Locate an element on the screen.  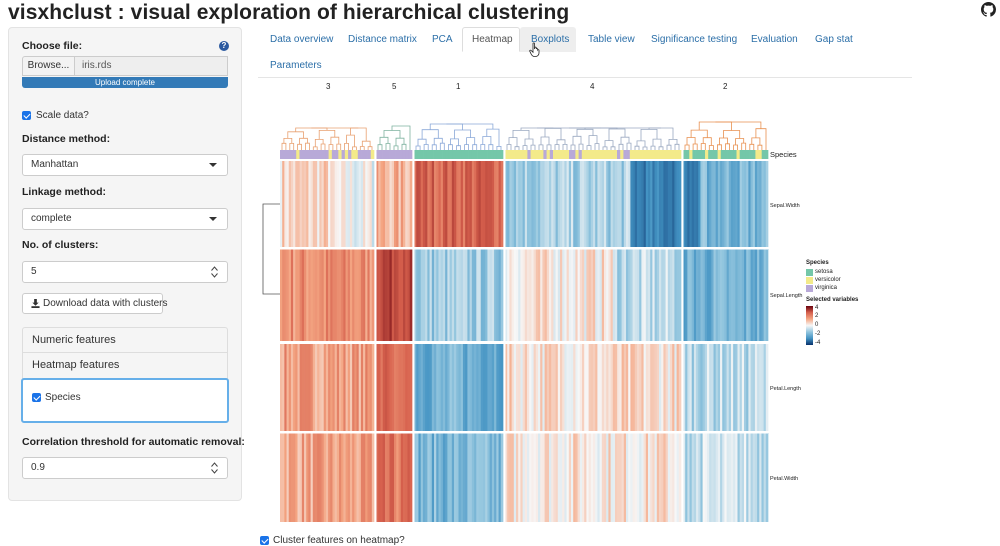
correlation-threshold-input: 0.9 is located at coordinates (125, 468).